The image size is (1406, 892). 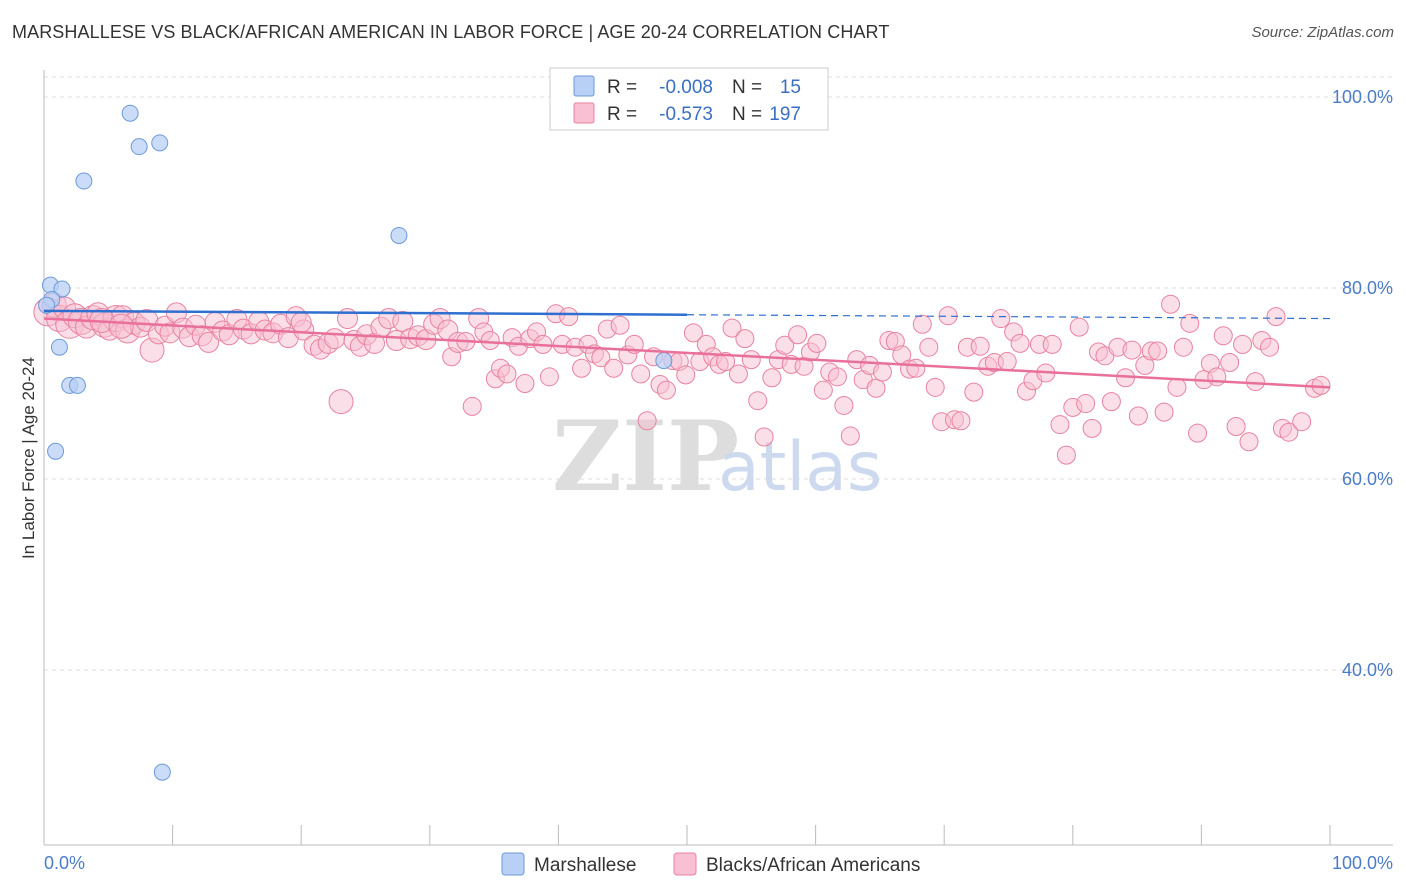 What do you see at coordinates (584, 86) in the screenshot?
I see `legend-swatch-marshallese` at bounding box center [584, 86].